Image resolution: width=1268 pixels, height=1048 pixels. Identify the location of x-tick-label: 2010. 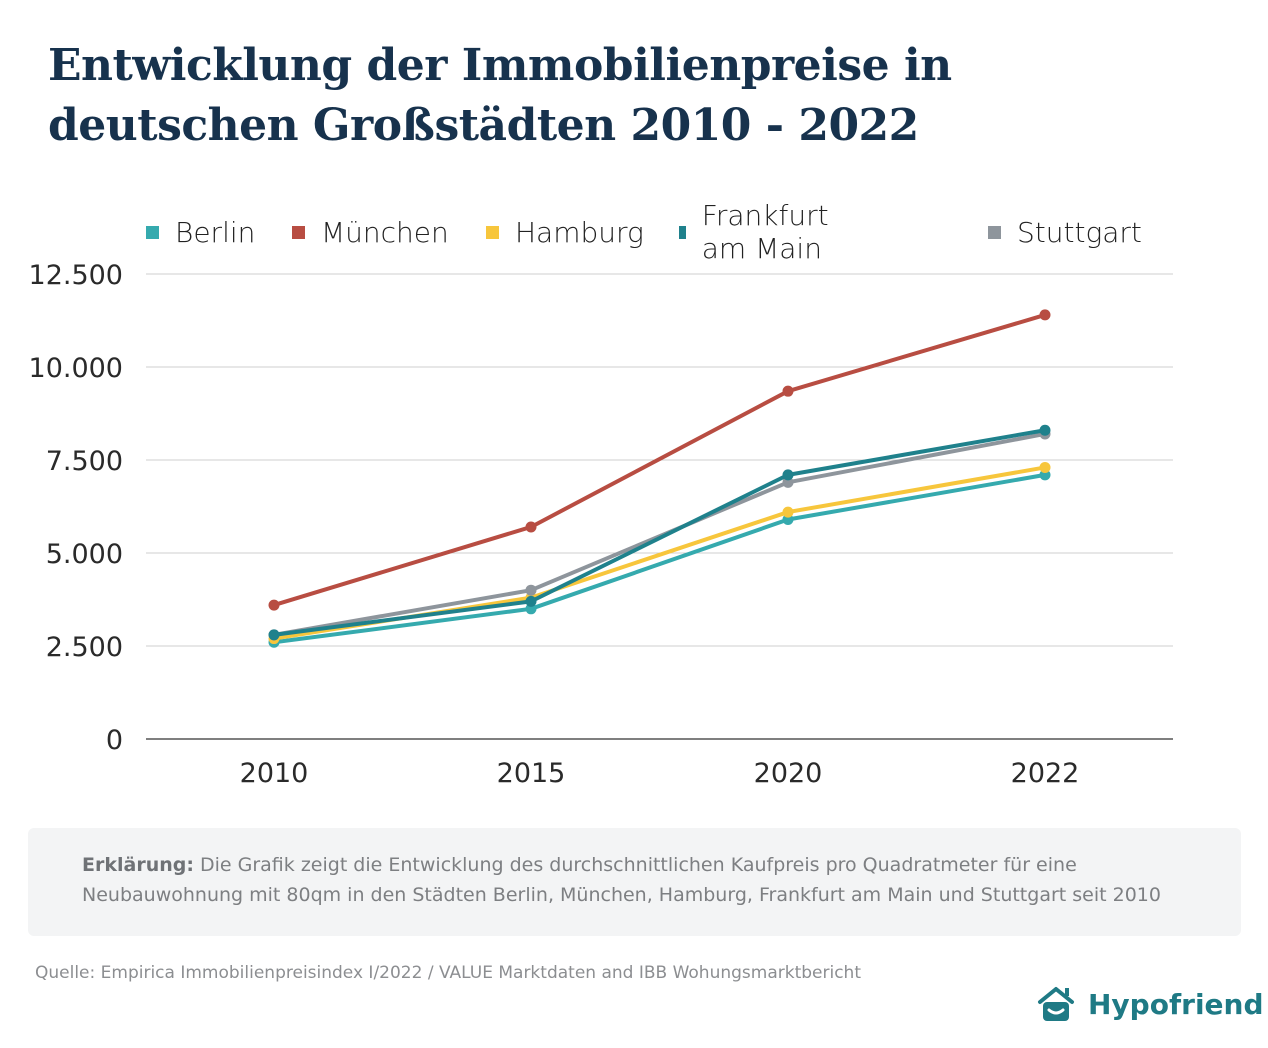
(274, 773).